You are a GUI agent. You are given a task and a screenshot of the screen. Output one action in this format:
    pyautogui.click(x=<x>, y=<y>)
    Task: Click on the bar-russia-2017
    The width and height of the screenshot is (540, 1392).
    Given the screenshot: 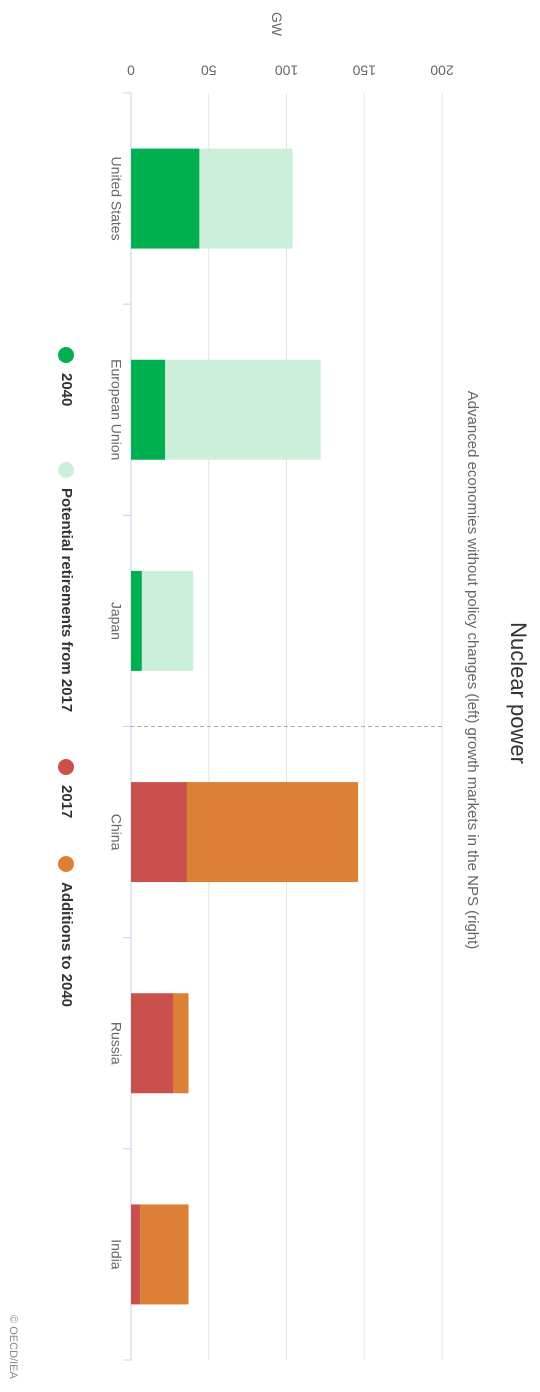 What is the action you would take?
    pyautogui.click(x=151, y=1043)
    